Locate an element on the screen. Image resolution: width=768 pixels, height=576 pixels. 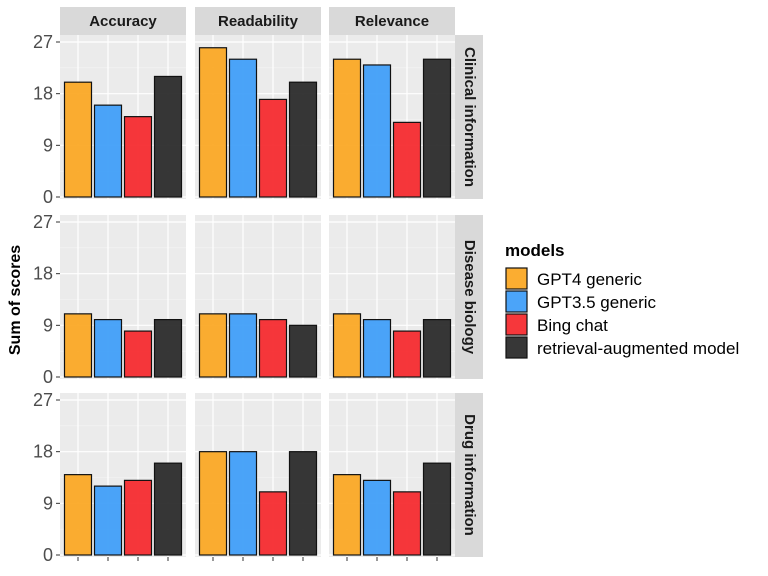
column-strip-label: Readability is located at coordinates (258, 21).